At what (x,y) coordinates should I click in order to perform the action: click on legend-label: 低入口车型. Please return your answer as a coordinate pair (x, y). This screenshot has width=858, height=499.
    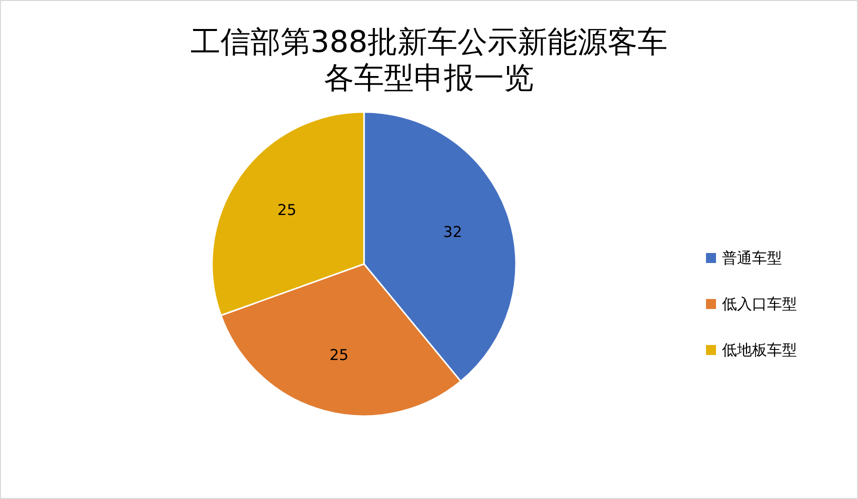
    Looking at the image, I should click on (759, 304).